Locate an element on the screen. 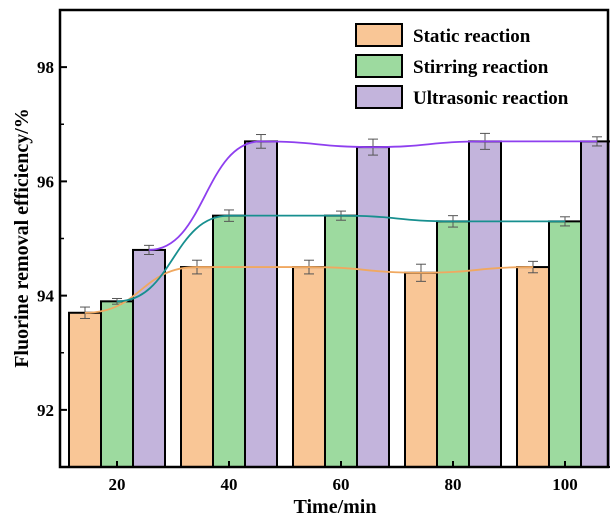  x-tick-label: 20 is located at coordinates (117, 484).